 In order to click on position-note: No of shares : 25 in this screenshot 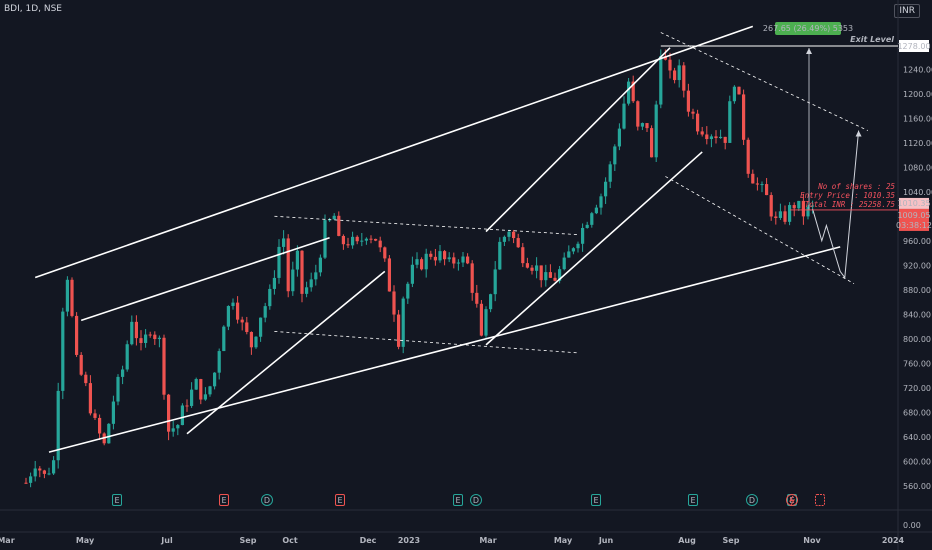, I will do `click(856, 186)`.